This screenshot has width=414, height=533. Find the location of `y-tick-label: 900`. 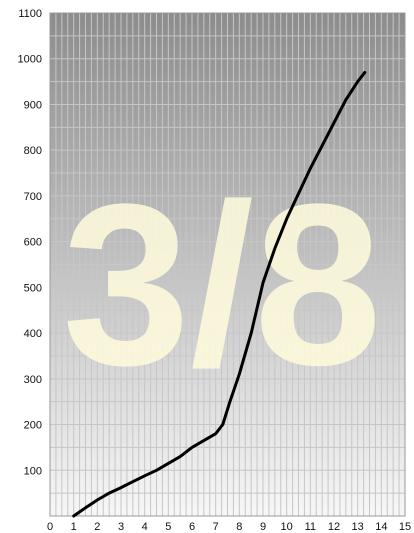

y-tick-label: 900 is located at coordinates (33, 105).